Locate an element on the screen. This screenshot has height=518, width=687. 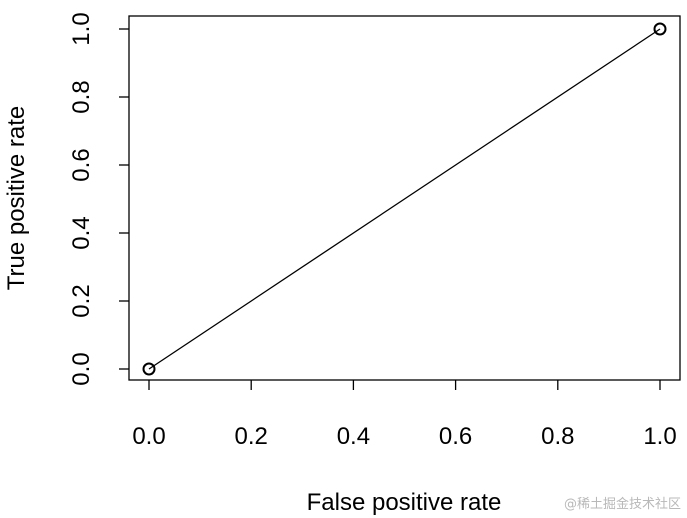
y-tick-label: 1.0 is located at coordinates (81, 28).